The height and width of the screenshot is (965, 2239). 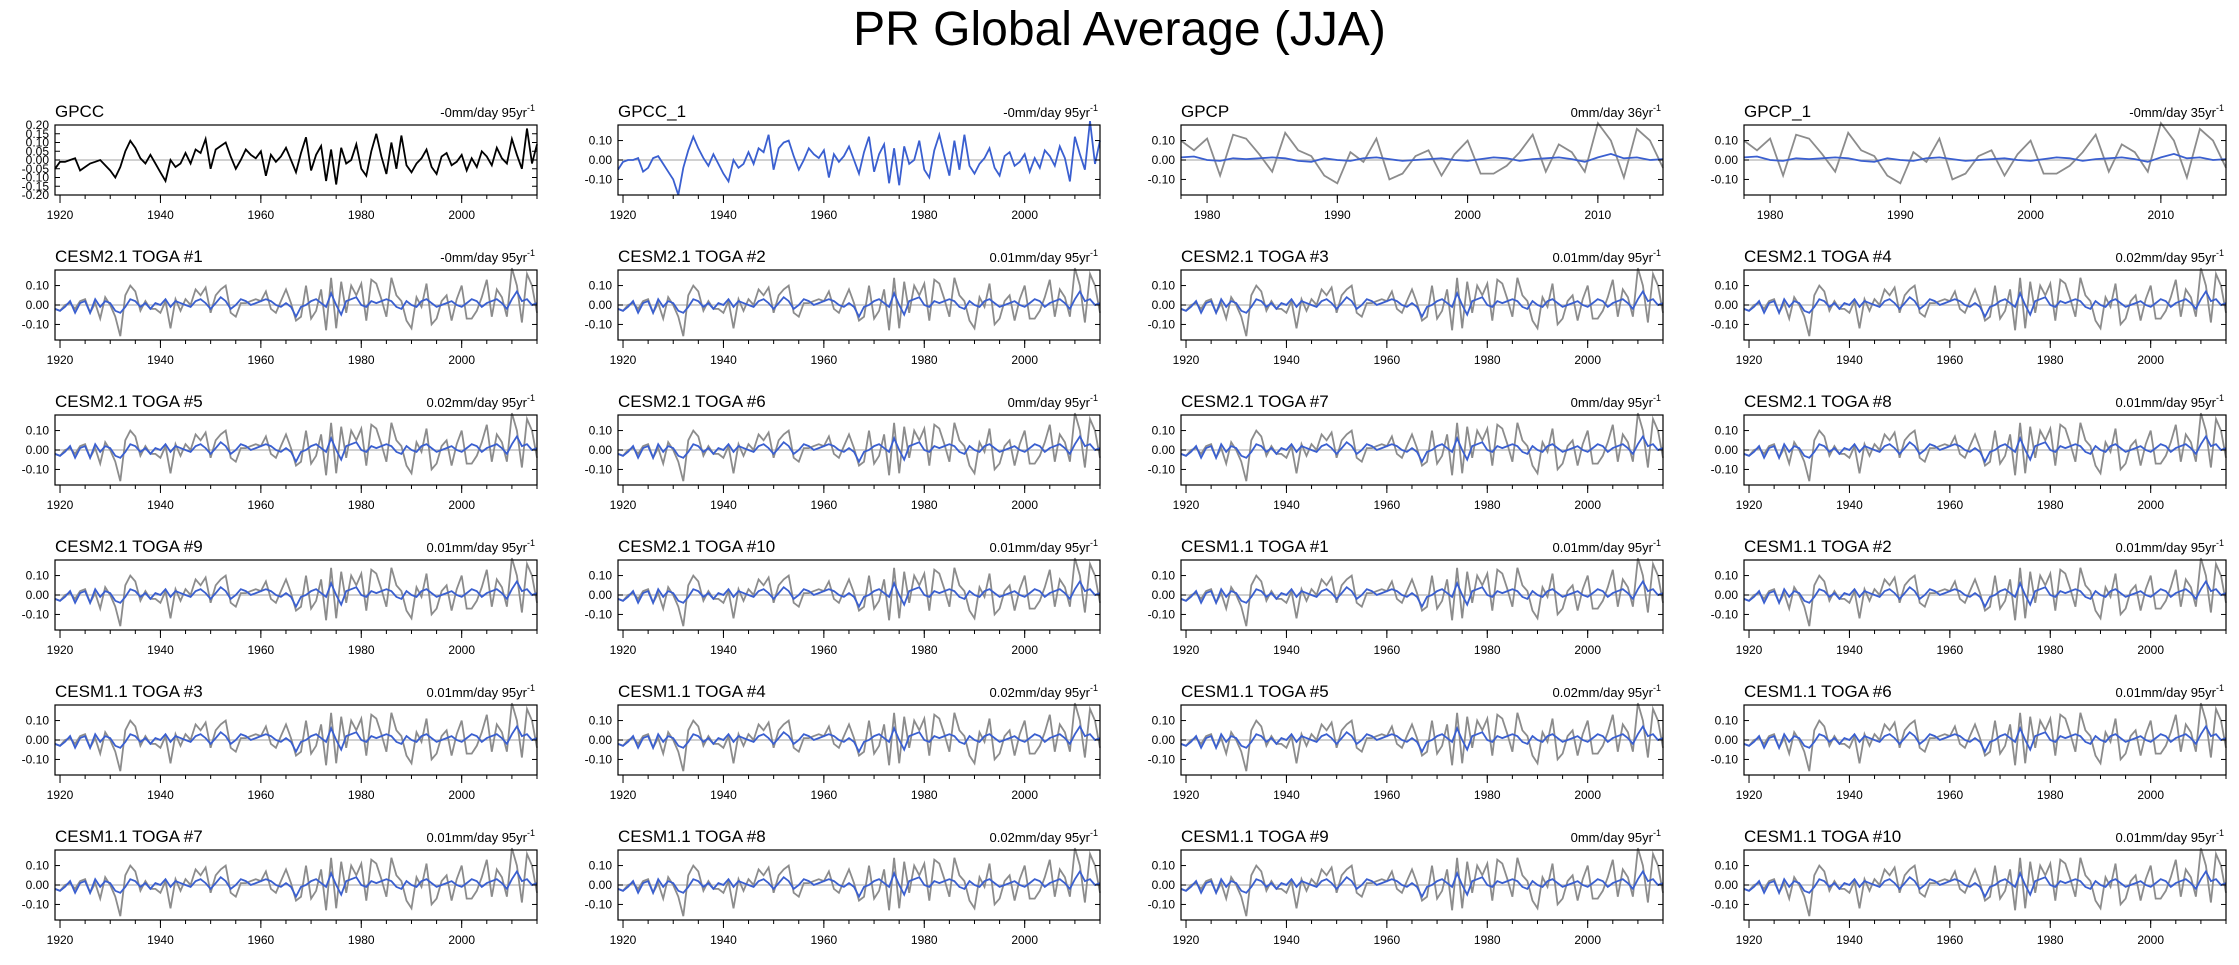 I want to click on panel-label: CESM2.1 TOGA #3, so click(x=1255, y=256).